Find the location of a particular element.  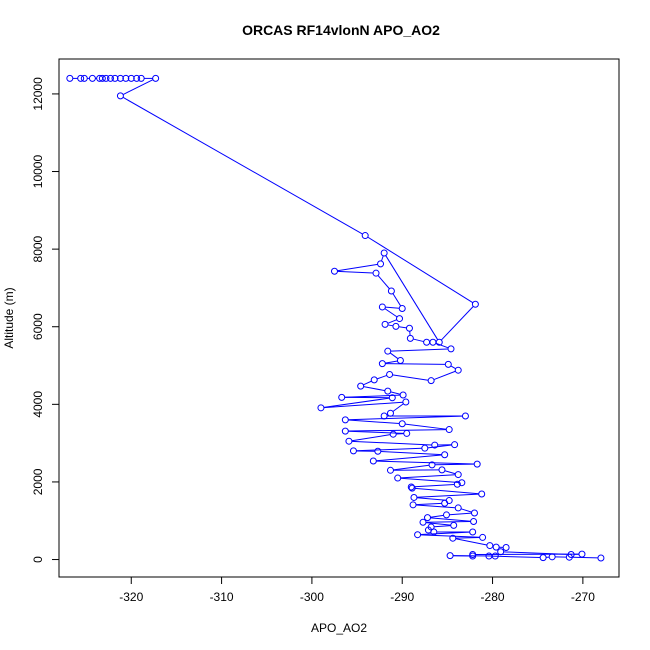

y-tick-label: 0 is located at coordinates (38, 559).